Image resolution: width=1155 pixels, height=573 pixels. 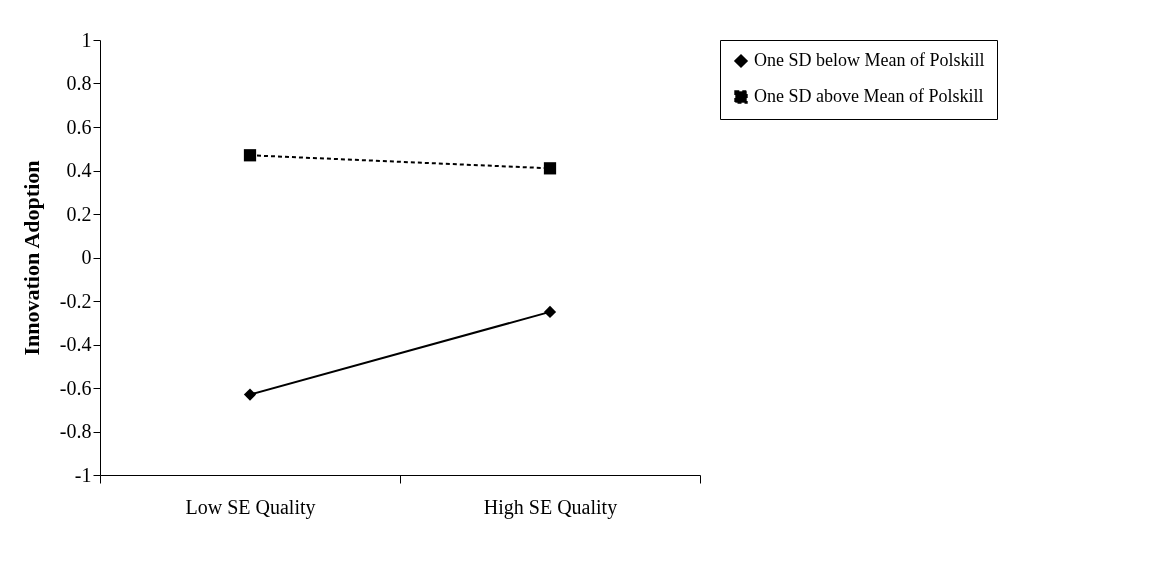 I want to click on legend-label: One SD above Mean of Polskill, so click(x=869, y=96).